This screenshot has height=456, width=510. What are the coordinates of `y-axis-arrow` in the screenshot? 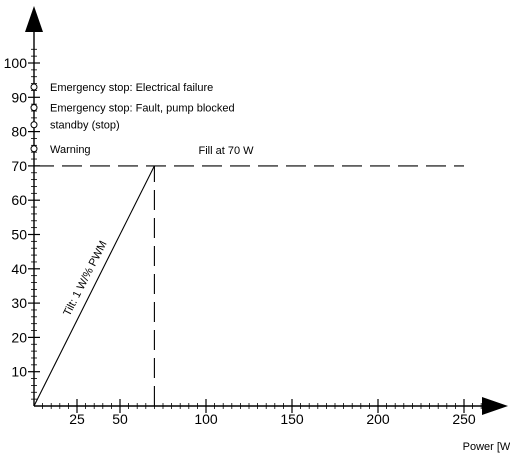 It's located at (34, 19).